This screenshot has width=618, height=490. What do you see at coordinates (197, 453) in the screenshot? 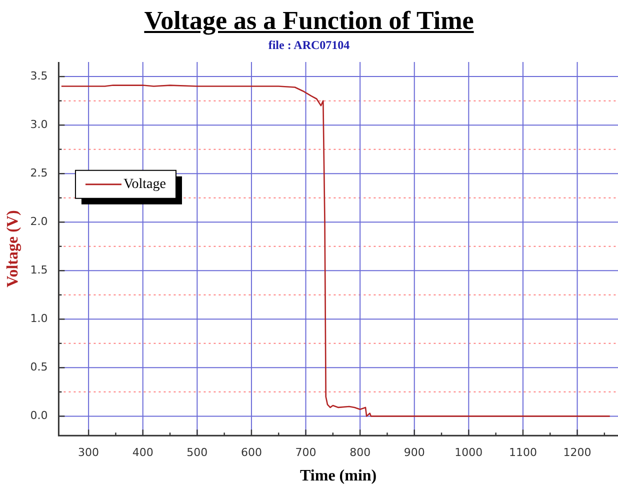
I see `x-tick-label: 500` at bounding box center [197, 453].